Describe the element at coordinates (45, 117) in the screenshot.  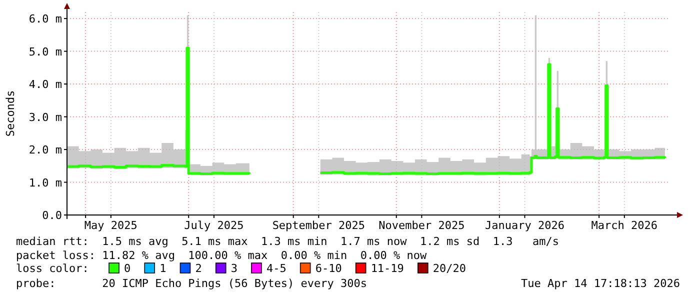
I see `y-tick-label: 3.0 m` at that location.